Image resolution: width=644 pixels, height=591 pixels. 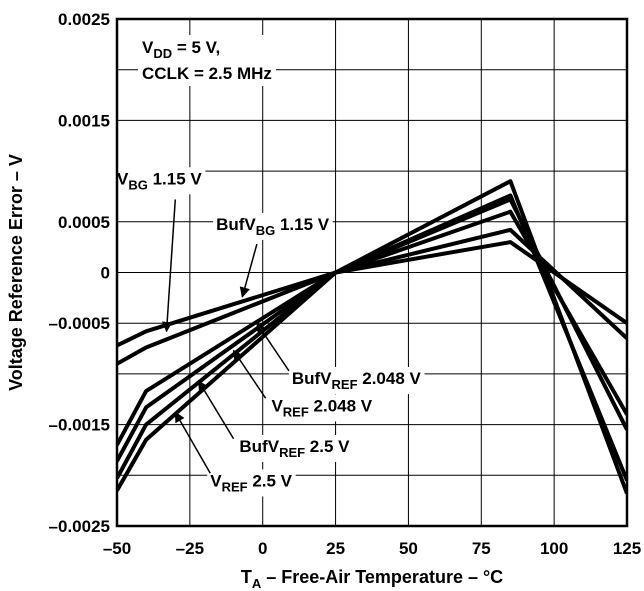 What do you see at coordinates (262, 548) in the screenshot?
I see `x-tick-label: 0` at bounding box center [262, 548].